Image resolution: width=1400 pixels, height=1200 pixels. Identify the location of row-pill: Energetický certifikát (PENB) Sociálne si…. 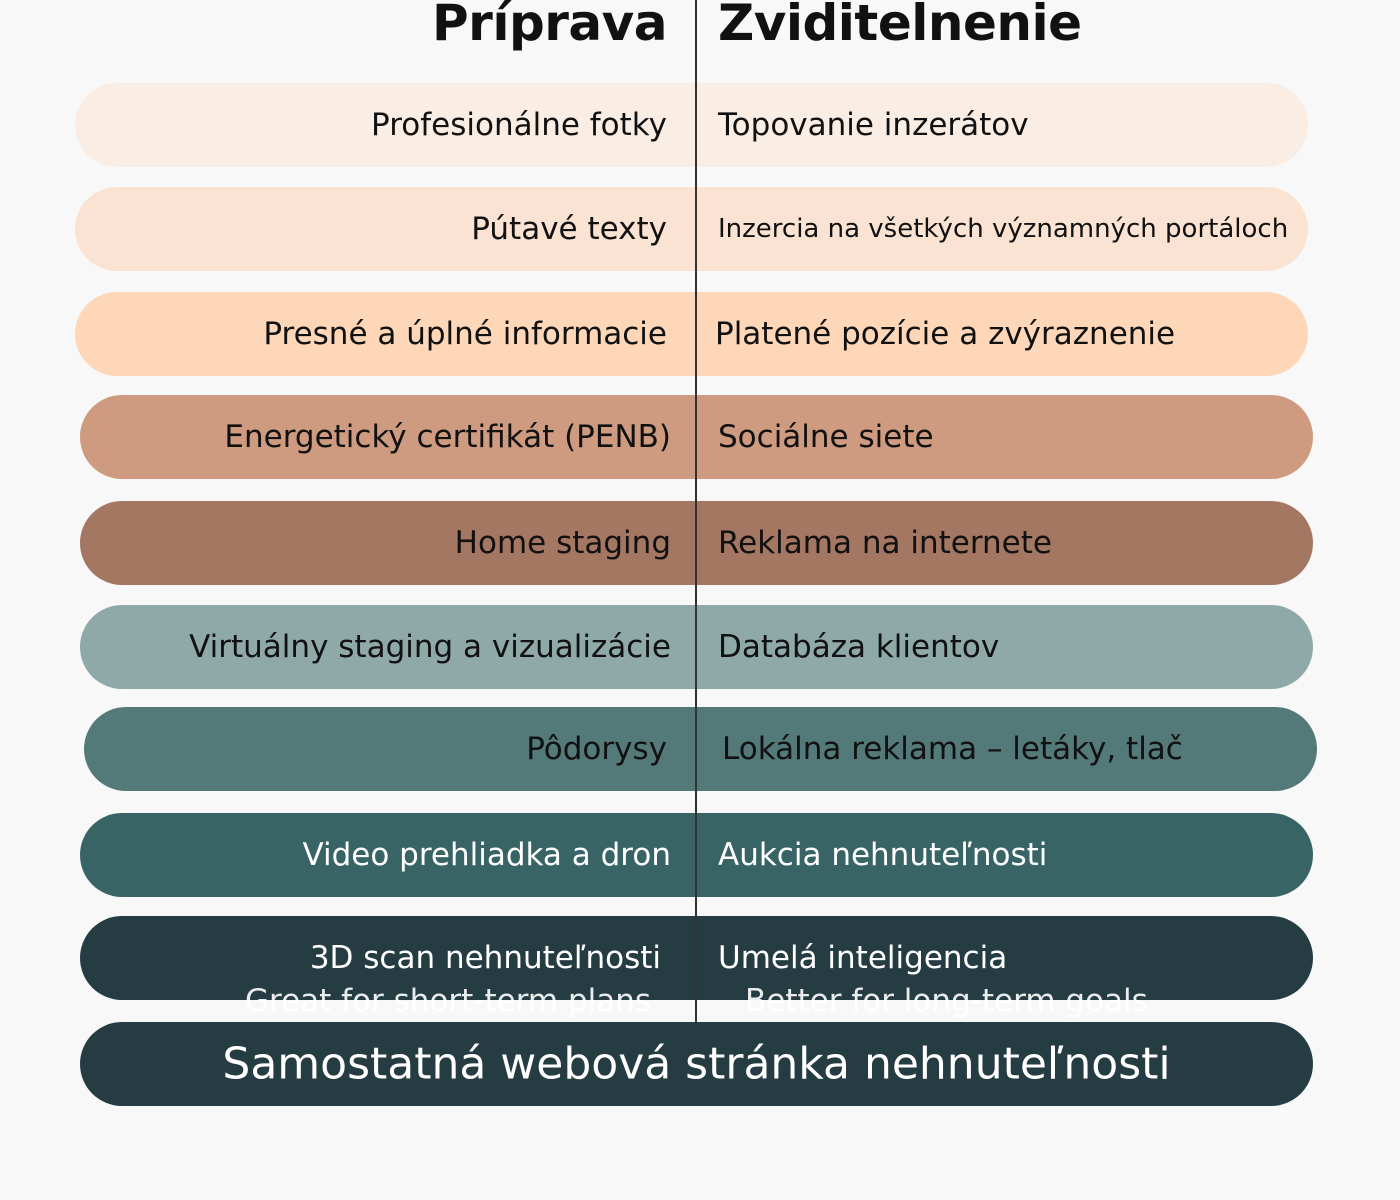
(696, 437).